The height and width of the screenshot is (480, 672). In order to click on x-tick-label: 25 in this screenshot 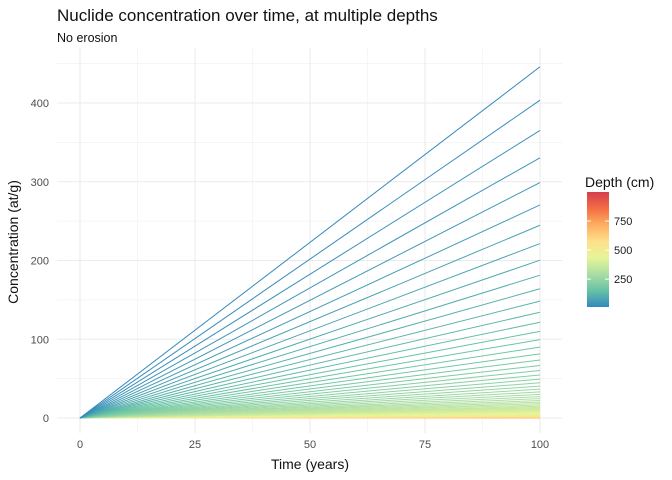, I will do `click(195, 445)`.